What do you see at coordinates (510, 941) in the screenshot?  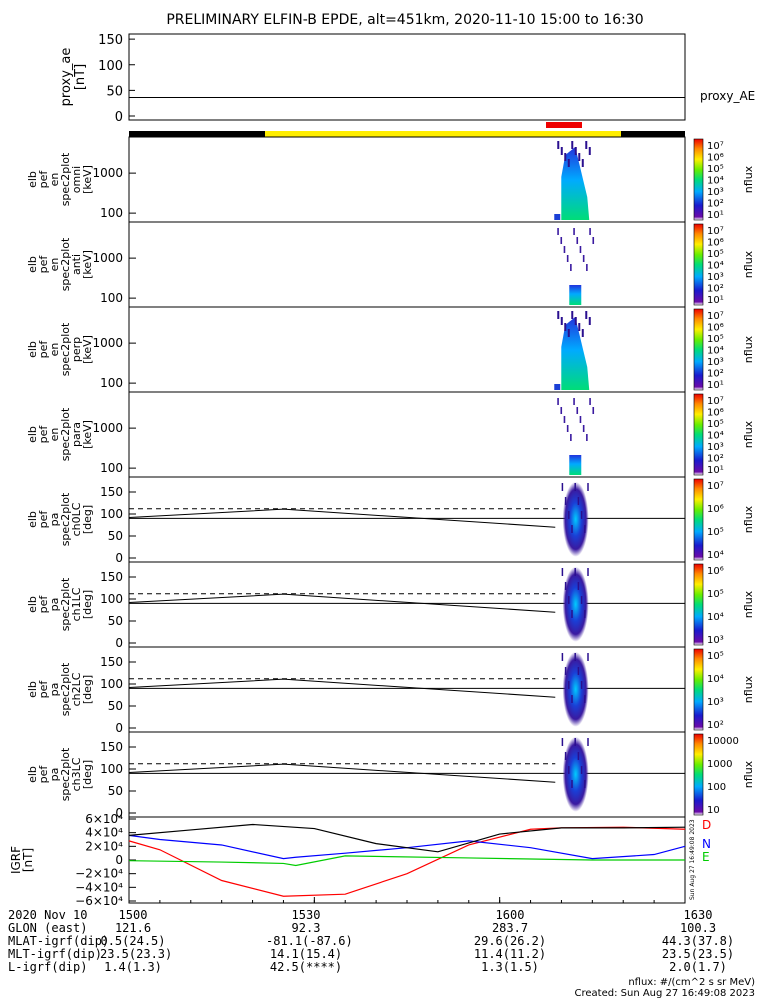 I see `row-value: 29.6(26.2)` at bounding box center [510, 941].